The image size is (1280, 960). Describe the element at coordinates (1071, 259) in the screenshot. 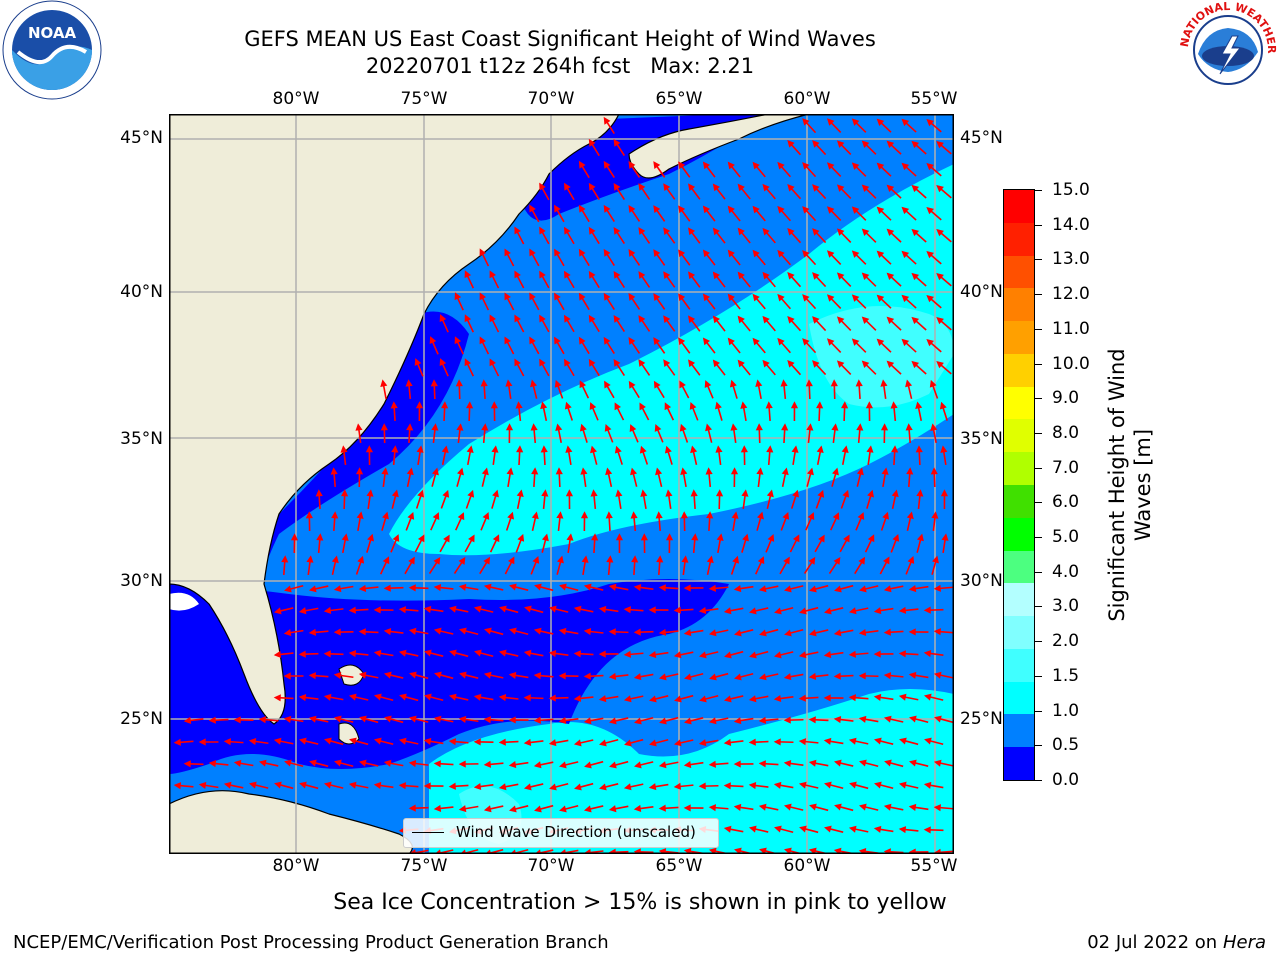

I see `colorbar-tick-label: 13.0` at that location.